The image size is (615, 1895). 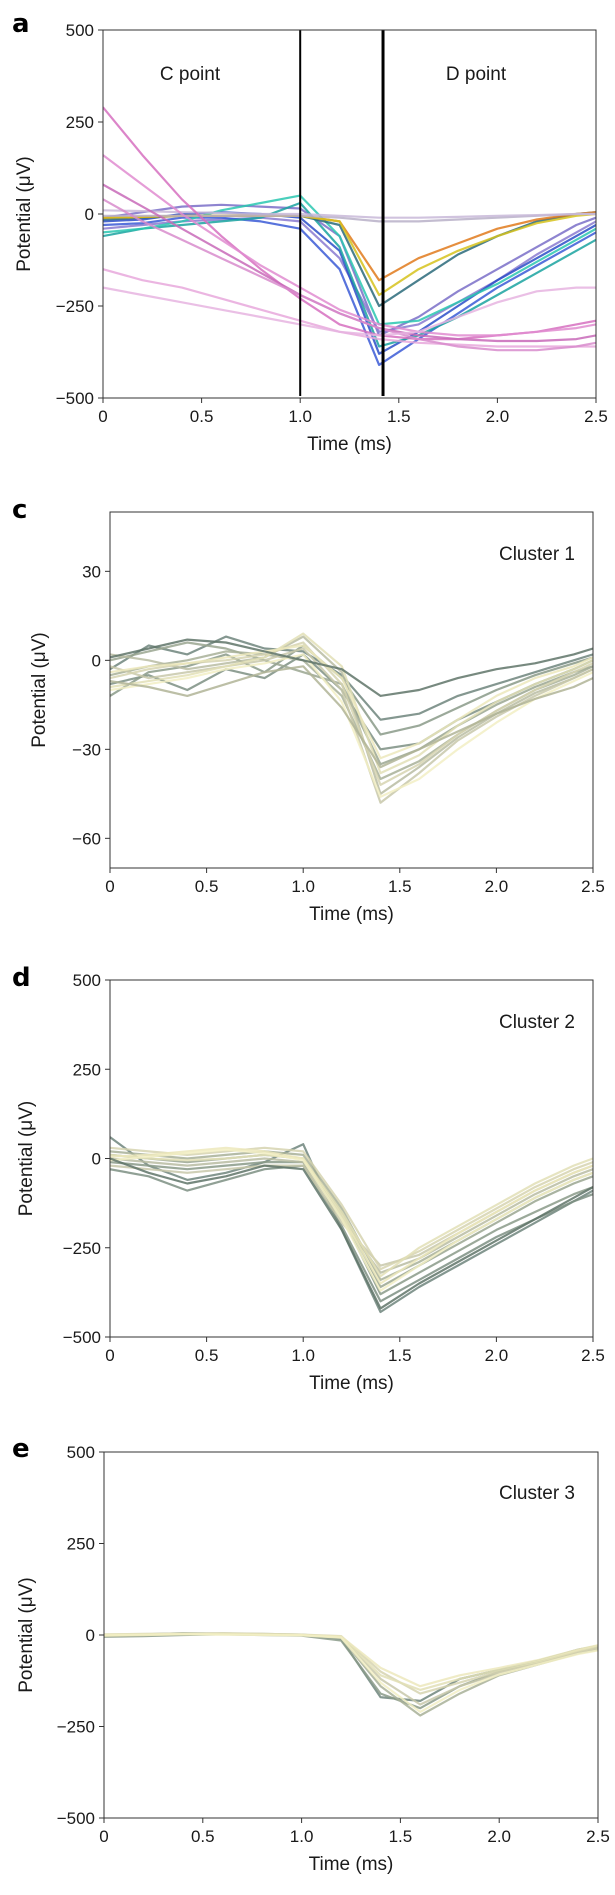 I want to click on annotation-label: Cluster 3, so click(x=537, y=1493).